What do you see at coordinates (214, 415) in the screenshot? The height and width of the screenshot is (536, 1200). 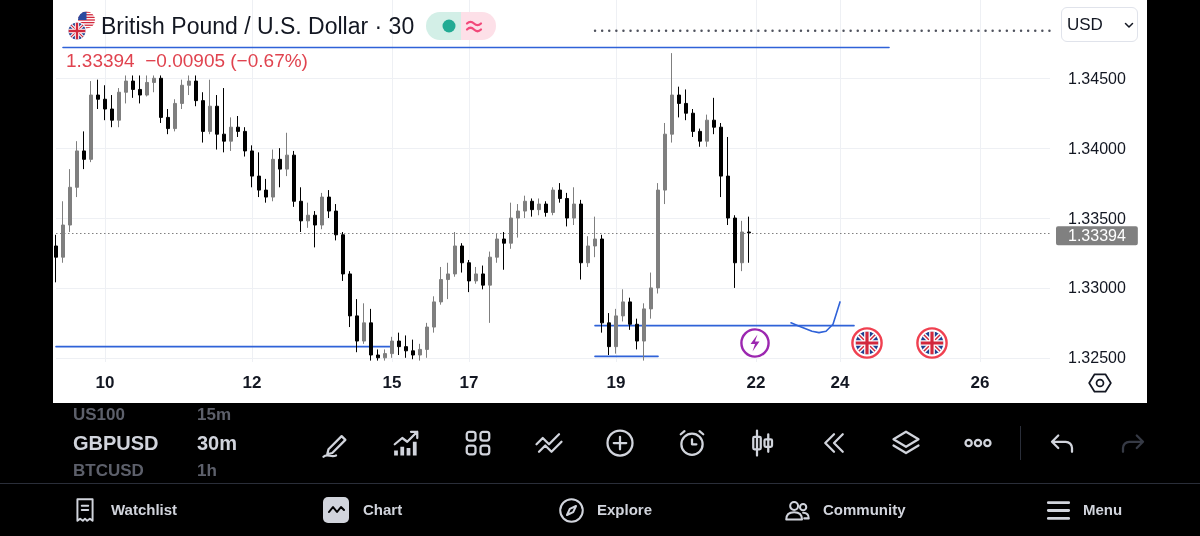 I see `text: 15m` at bounding box center [214, 415].